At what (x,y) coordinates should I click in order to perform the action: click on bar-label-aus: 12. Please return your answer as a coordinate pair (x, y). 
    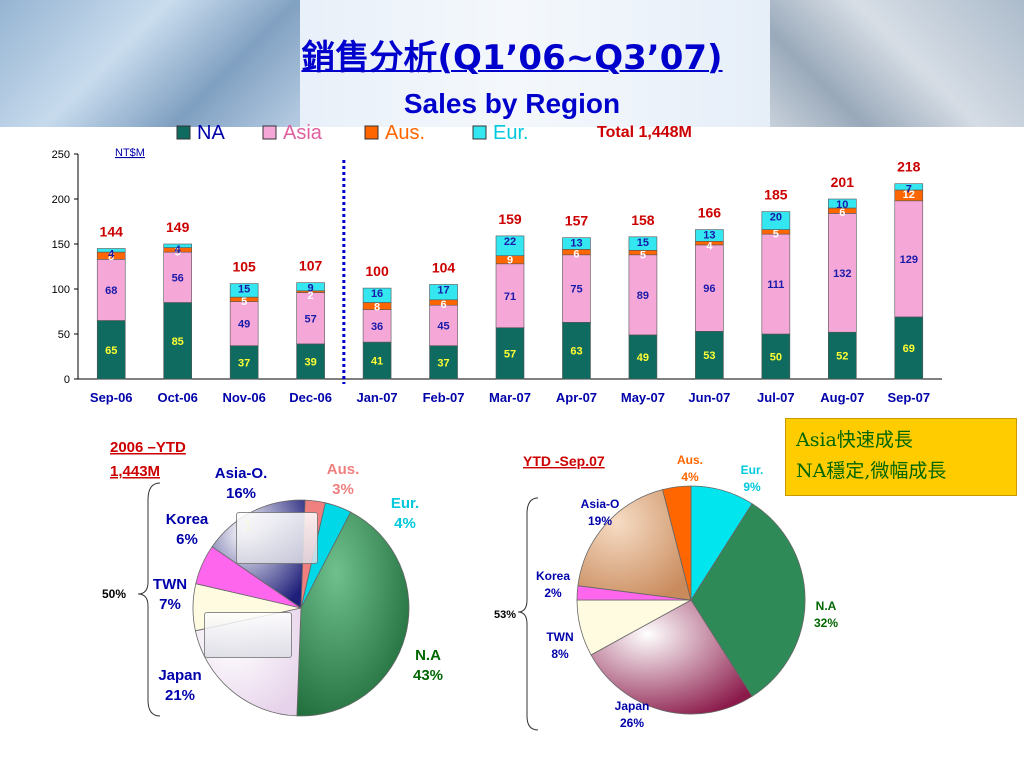
    Looking at the image, I should click on (909, 195).